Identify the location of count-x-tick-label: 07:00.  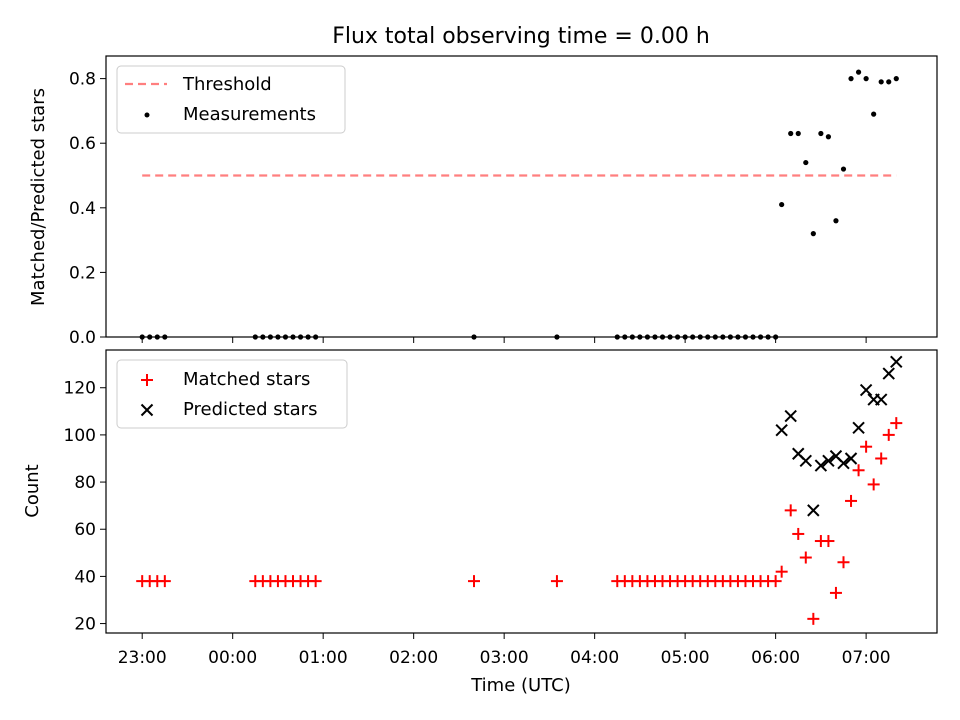
(866, 658).